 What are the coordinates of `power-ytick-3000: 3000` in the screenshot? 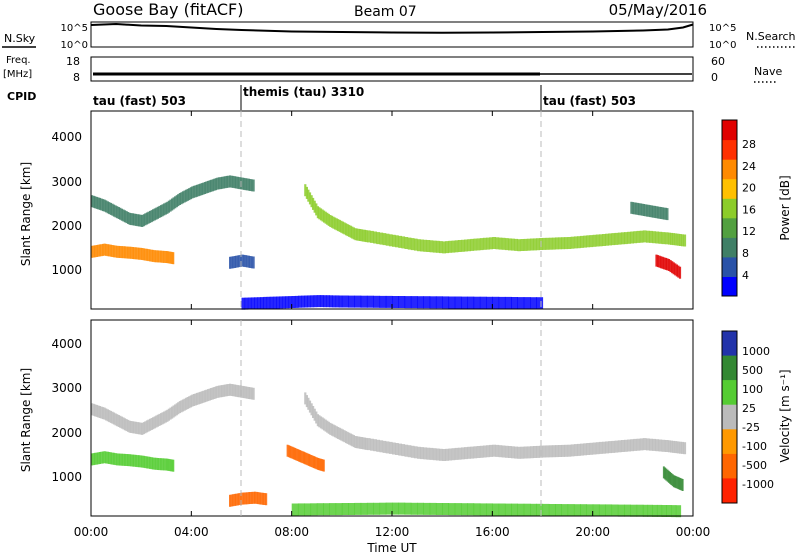 It's located at (66, 182).